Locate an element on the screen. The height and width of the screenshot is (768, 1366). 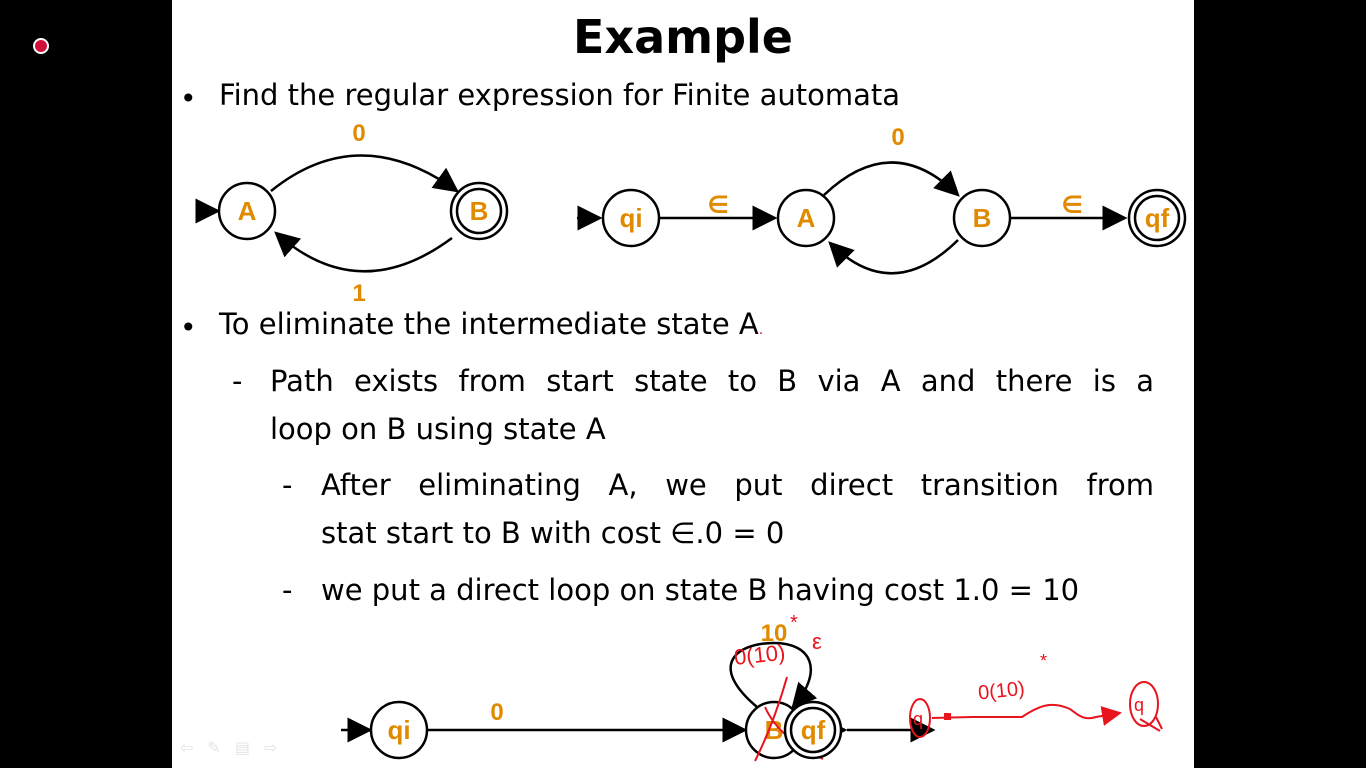
prev-arrow-icon: ⇦ is located at coordinates (186, 748).